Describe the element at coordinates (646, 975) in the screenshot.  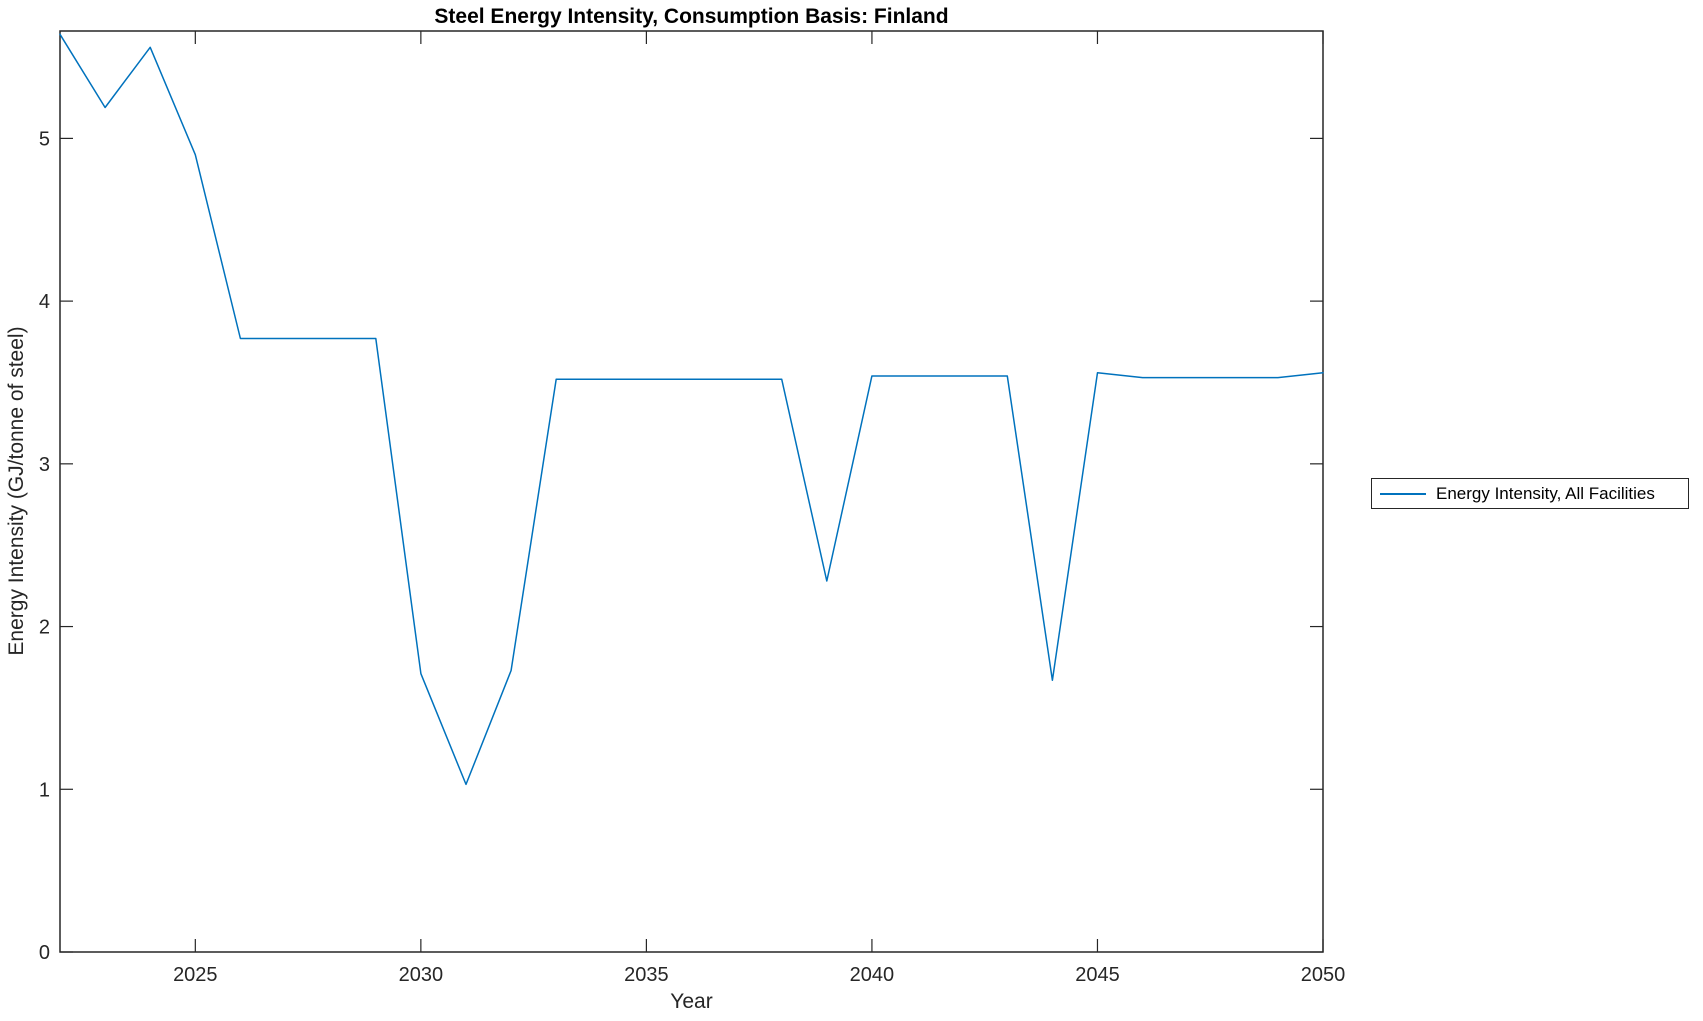
I see `x-tick-label: 2035` at that location.